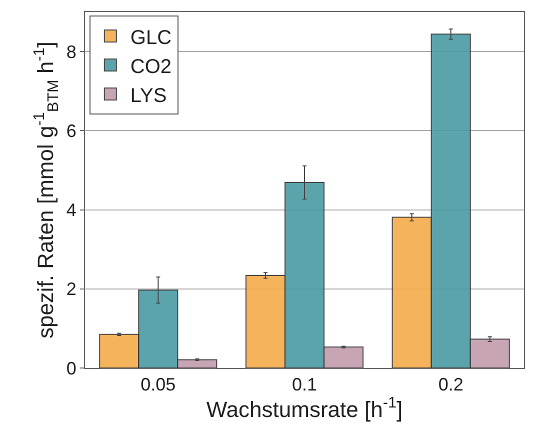  What do you see at coordinates (151, 37) in the screenshot?
I see `legend-label: GLC` at bounding box center [151, 37].